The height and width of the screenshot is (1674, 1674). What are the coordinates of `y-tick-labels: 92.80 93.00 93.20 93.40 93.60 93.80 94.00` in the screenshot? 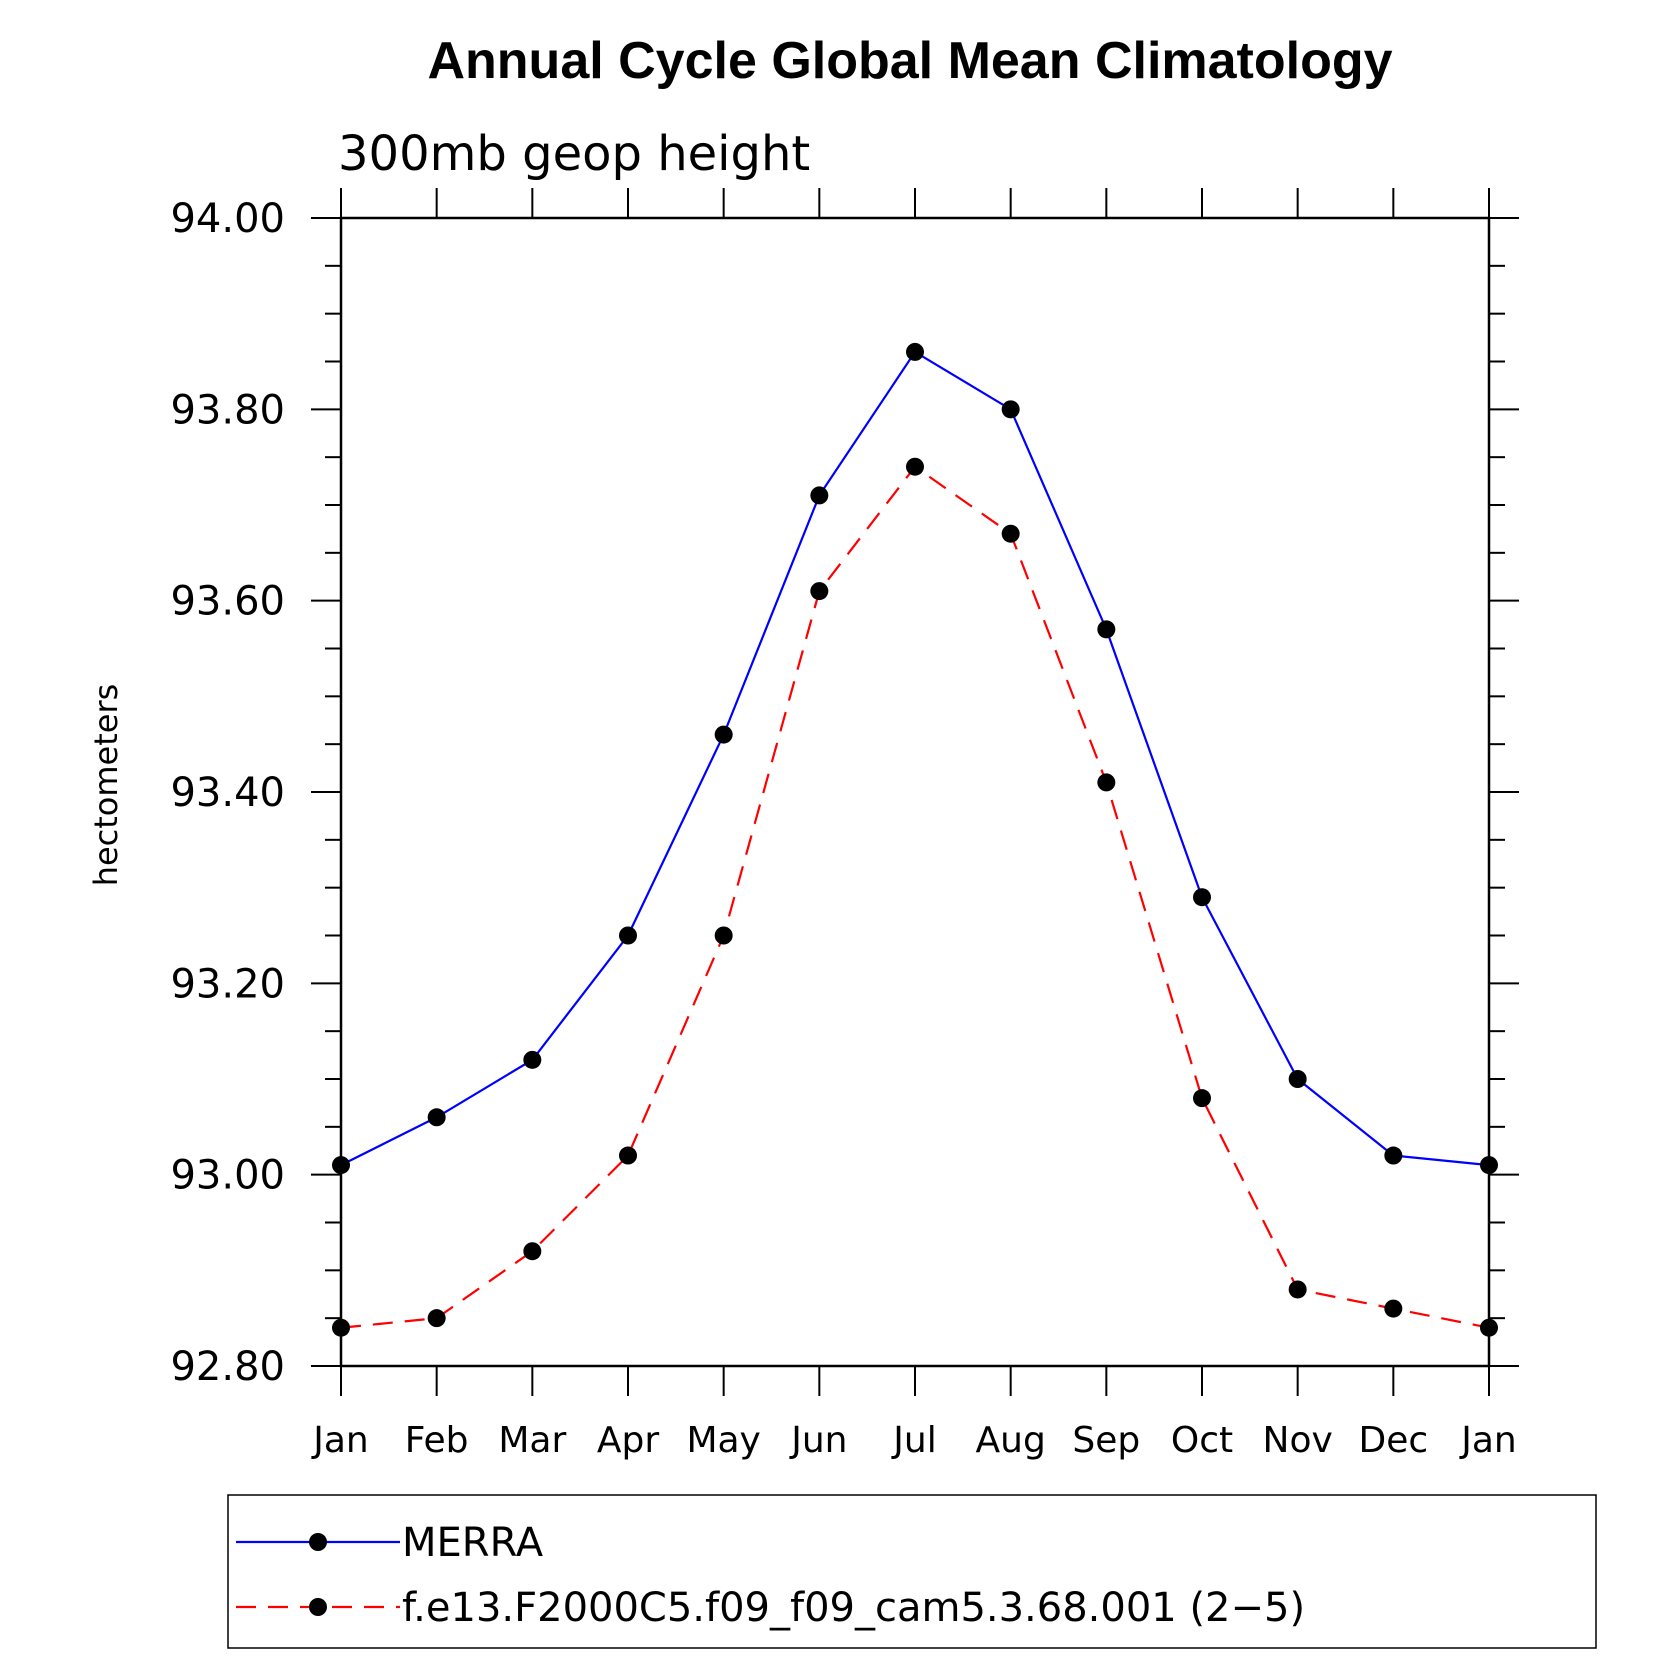 It's located at (227, 793).